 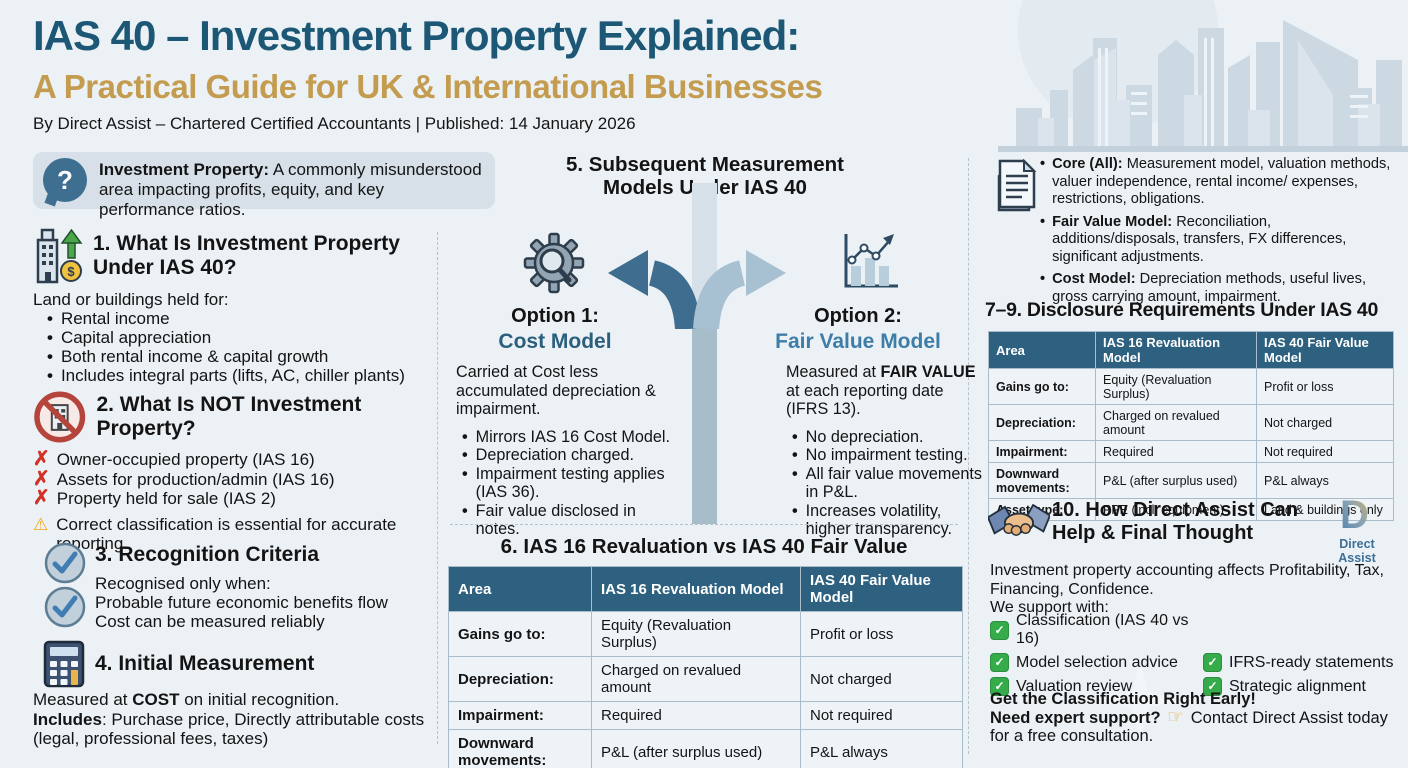 I want to click on list-item: • Impairment testing applies (IAS 36)., so click(x=563, y=483).